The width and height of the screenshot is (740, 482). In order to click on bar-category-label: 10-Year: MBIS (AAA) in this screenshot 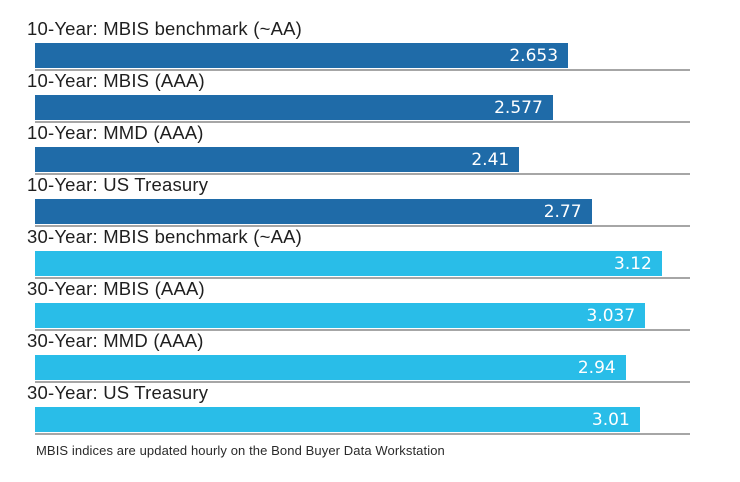, I will do `click(116, 80)`.